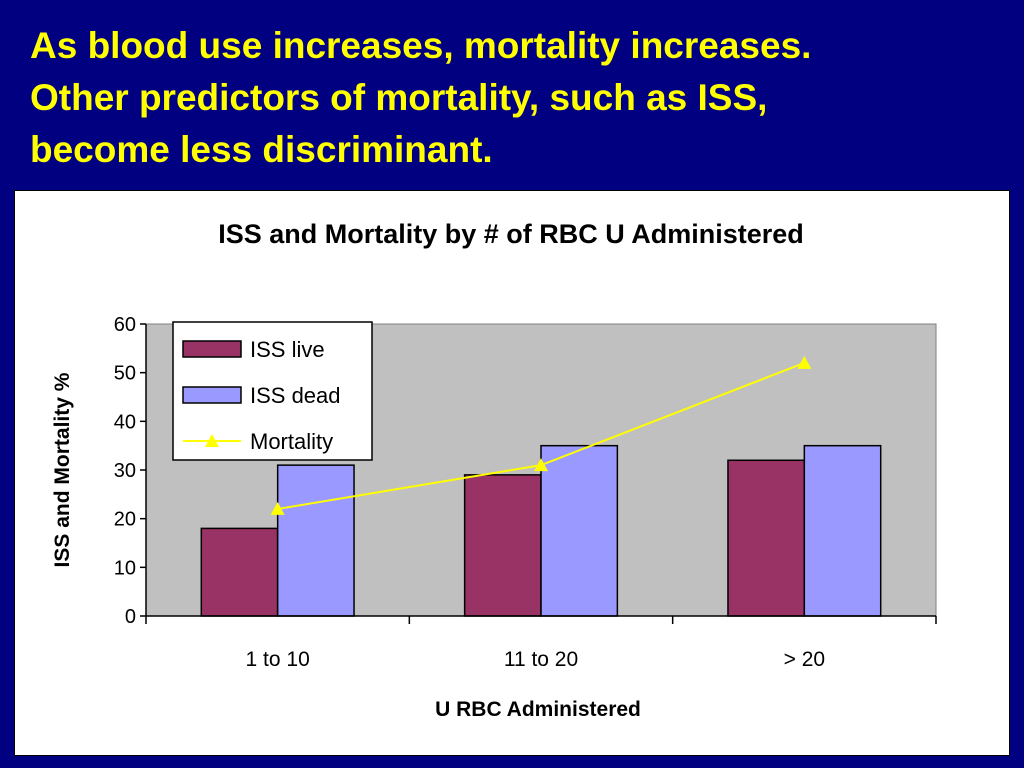 The image size is (1024, 768). What do you see at coordinates (287, 349) in the screenshot?
I see `legend-label-iss-live: ISS live` at bounding box center [287, 349].